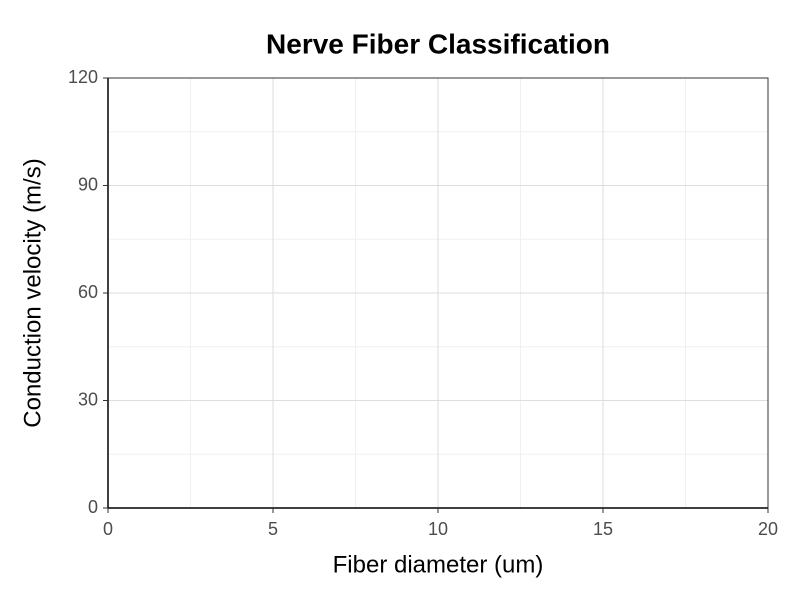 The height and width of the screenshot is (600, 800). I want to click on y-tick-label: 0, so click(93, 507).